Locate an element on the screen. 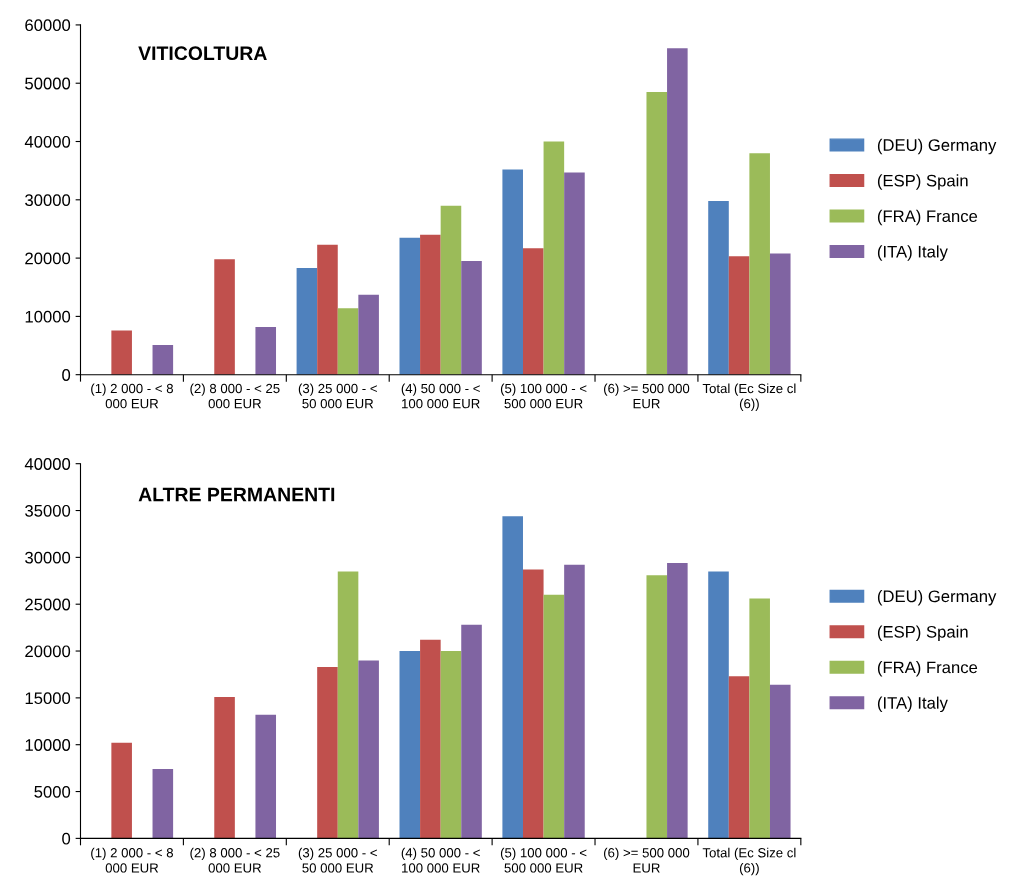 The height and width of the screenshot is (890, 1032). y-tick-label: 60000 is located at coordinates (48, 25).